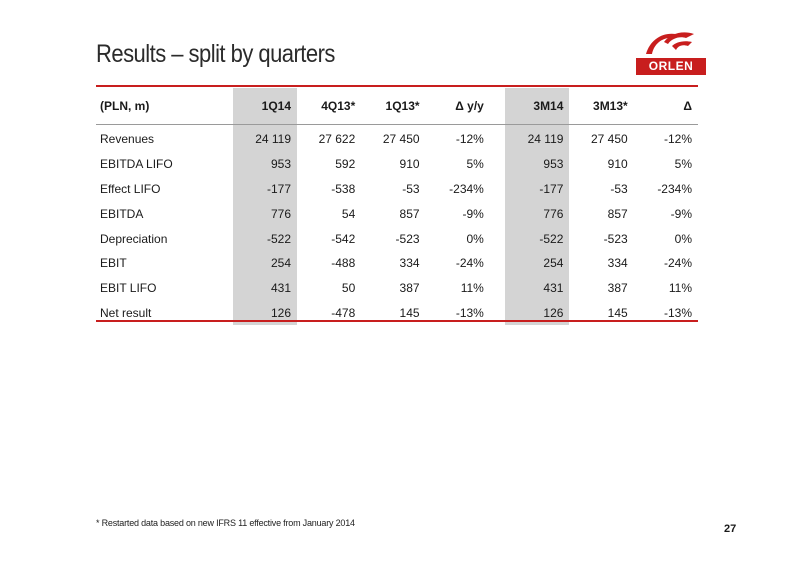 The width and height of the screenshot is (800, 565). Describe the element at coordinates (348, 288) in the screenshot. I see `cell-4q13: 50` at that location.